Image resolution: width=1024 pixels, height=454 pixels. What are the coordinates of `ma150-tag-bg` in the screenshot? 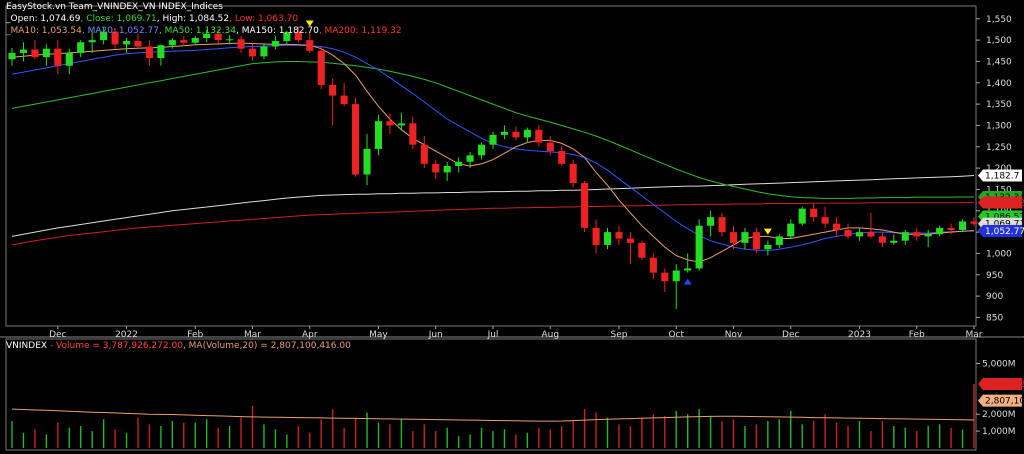 It's located at (1000, 175).